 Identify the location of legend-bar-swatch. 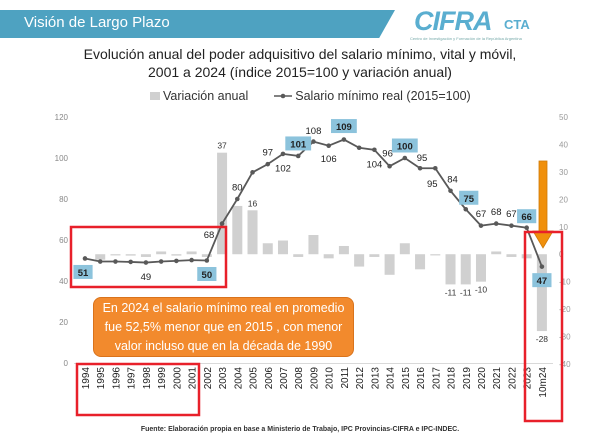
(155, 96).